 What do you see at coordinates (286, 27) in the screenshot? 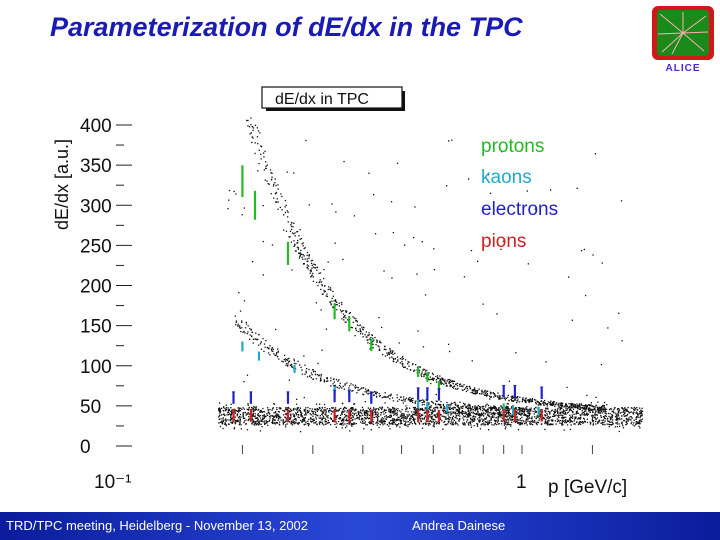
I see `slide-title: Parameterization of dE/dx in the TPC` at bounding box center [286, 27].